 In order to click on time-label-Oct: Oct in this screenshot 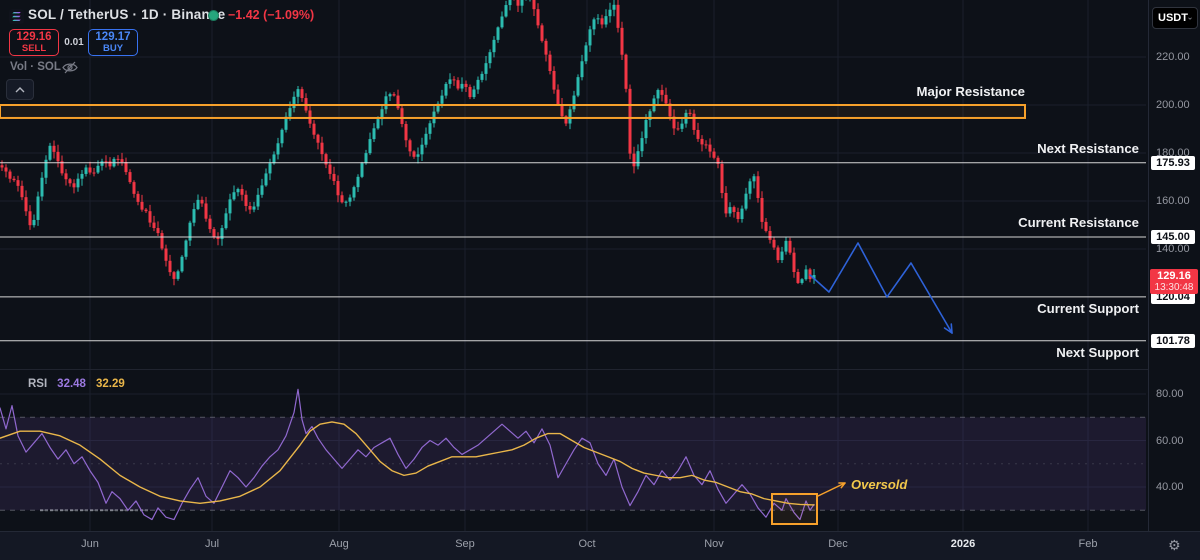, I will do `click(587, 544)`.